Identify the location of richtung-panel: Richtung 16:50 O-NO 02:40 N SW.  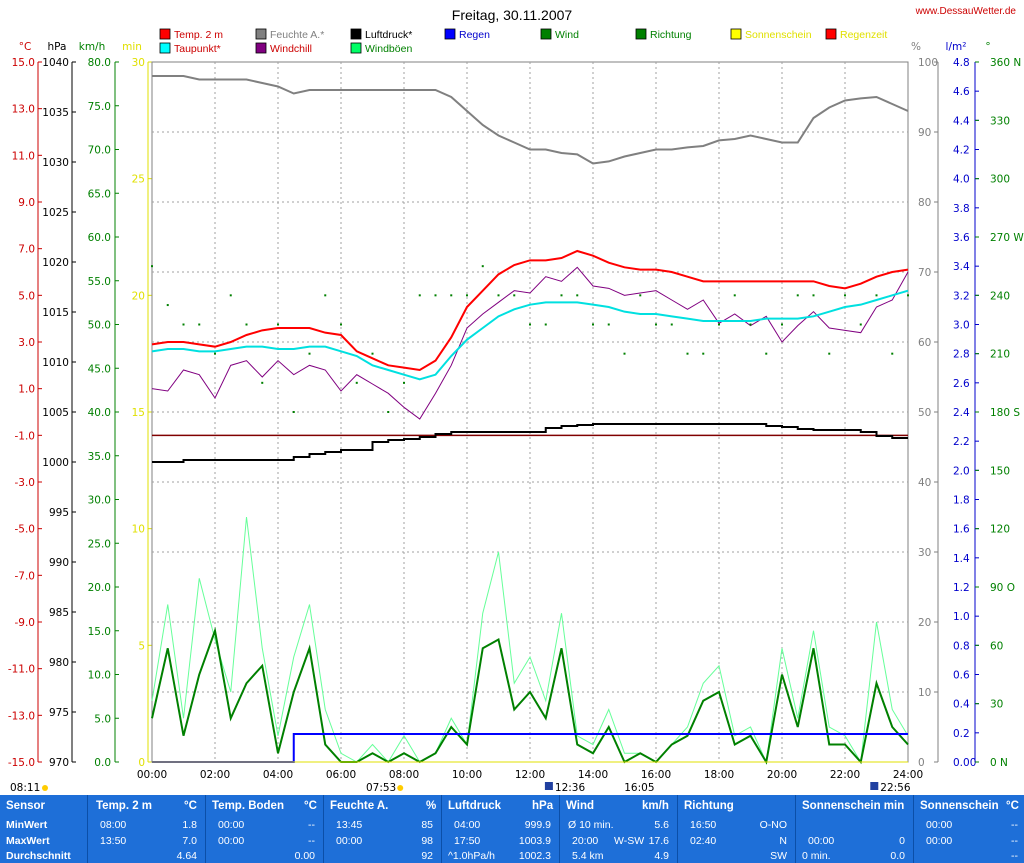
(737, 829).